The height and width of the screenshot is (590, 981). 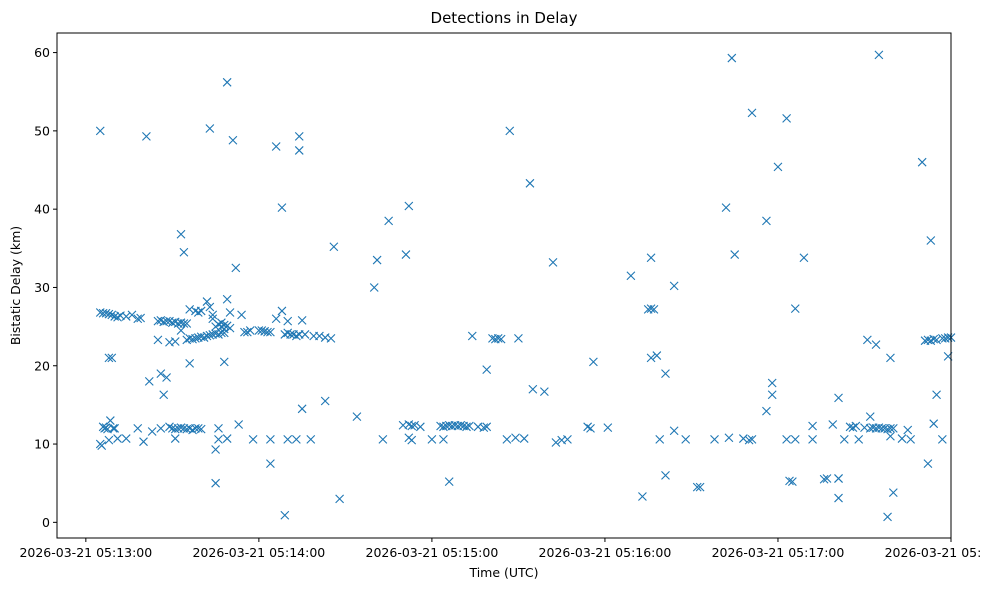 What do you see at coordinates (258, 552) in the screenshot?
I see `x-tick-label: 2026-03-21 05:14:00` at bounding box center [258, 552].